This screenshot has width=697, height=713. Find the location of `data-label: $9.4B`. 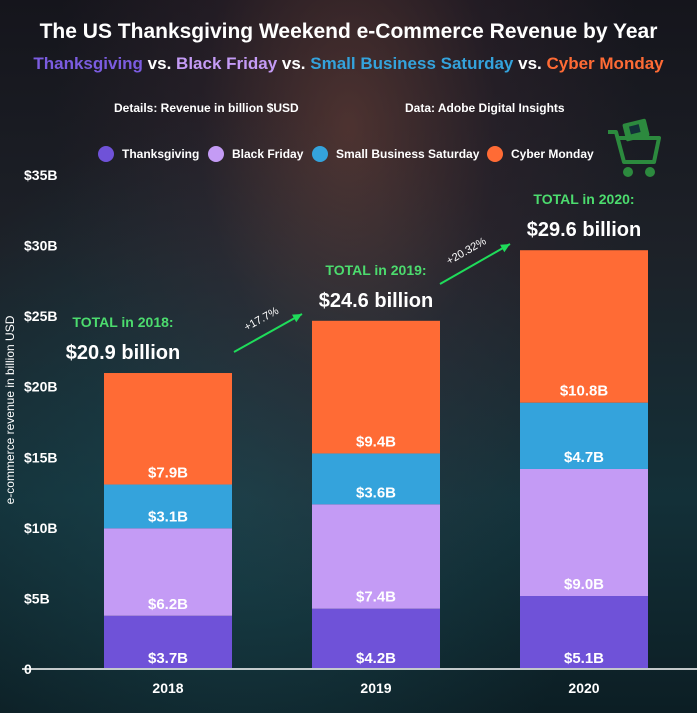

data-label: $9.4B is located at coordinates (376, 441).